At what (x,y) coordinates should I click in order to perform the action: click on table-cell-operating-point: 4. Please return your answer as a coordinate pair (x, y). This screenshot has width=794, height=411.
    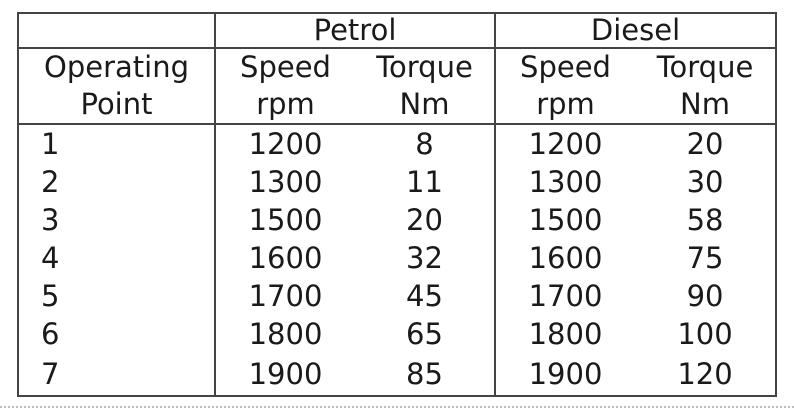
    Looking at the image, I should click on (50, 257).